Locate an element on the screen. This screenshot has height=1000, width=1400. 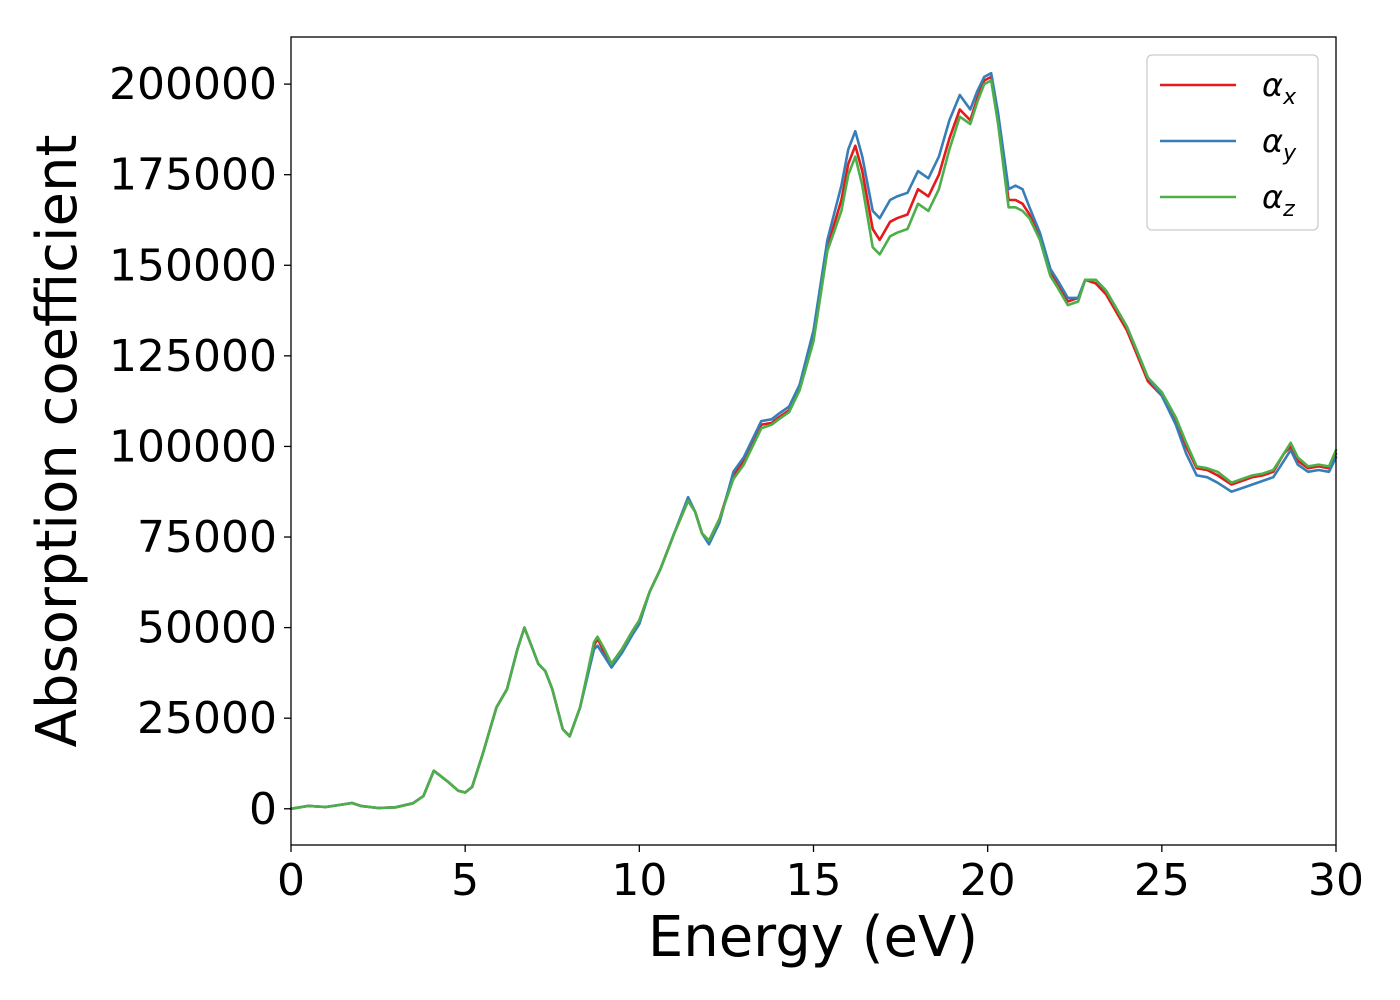
legend-box is located at coordinates (1232, 142).